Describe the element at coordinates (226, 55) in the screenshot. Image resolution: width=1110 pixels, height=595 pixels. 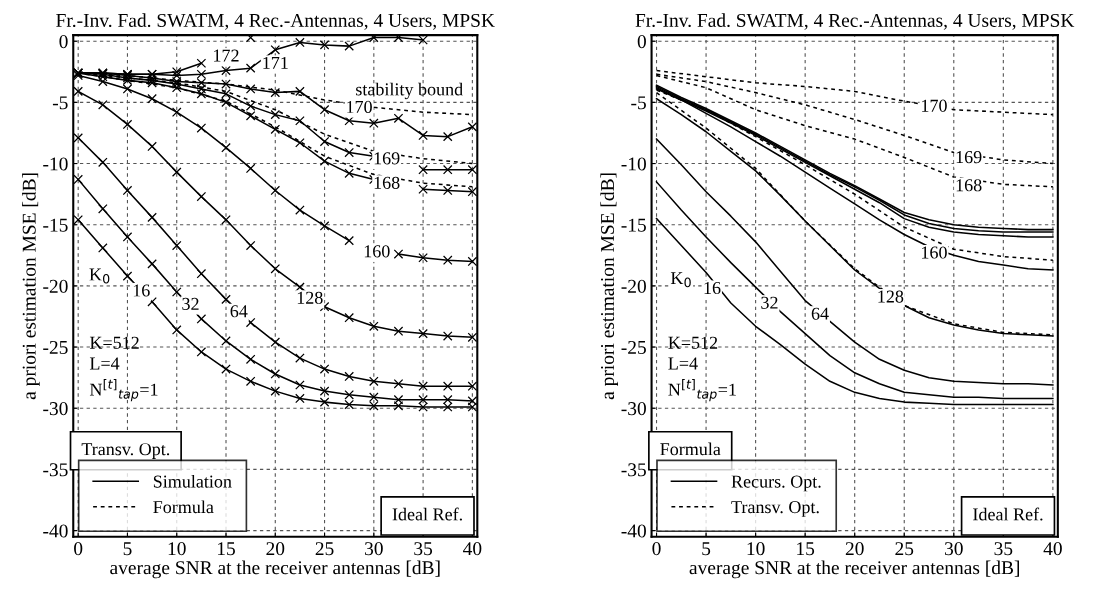
I see `annotation: 172` at that location.